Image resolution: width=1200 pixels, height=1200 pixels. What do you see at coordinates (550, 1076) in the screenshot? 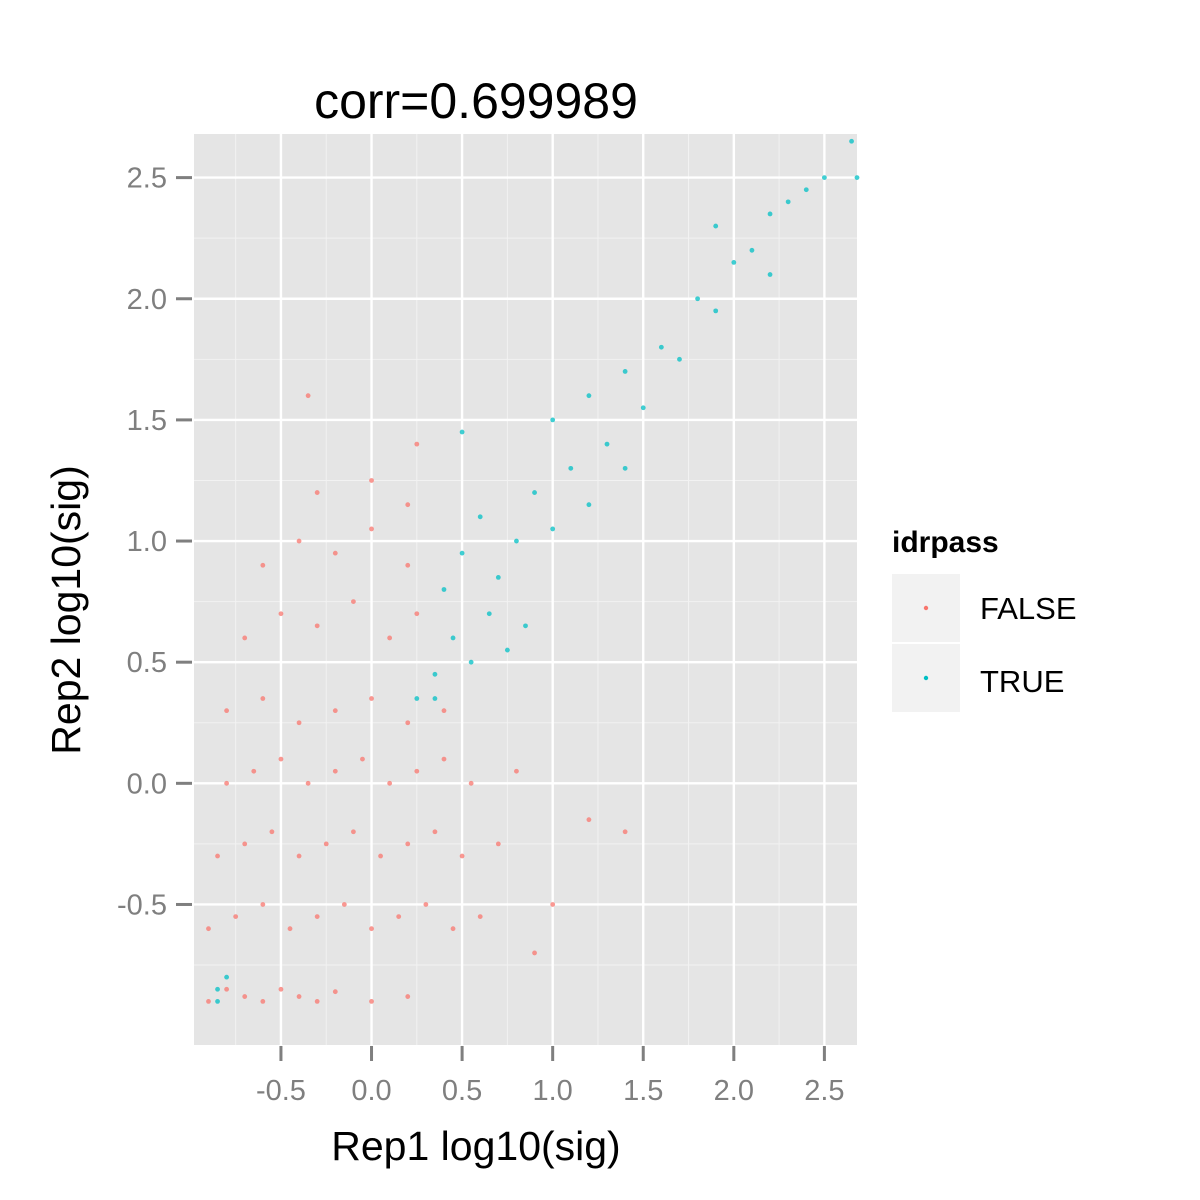
I see `x-axis: -0.5 0.0 0.5 1.0 1.5 2.0 2.5` at bounding box center [550, 1076].